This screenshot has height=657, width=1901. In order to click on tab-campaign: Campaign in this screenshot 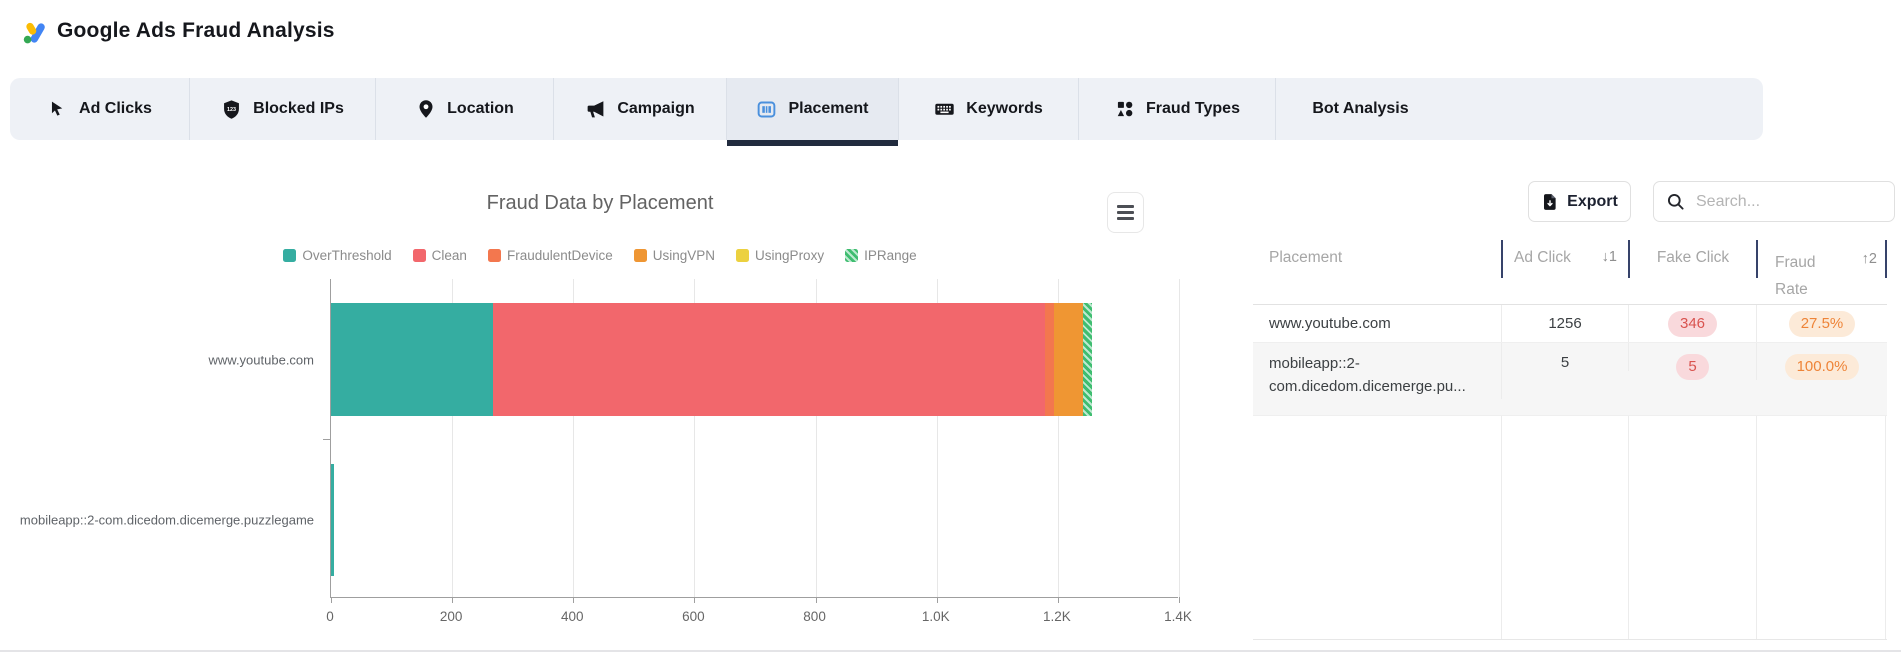, I will do `click(640, 109)`.